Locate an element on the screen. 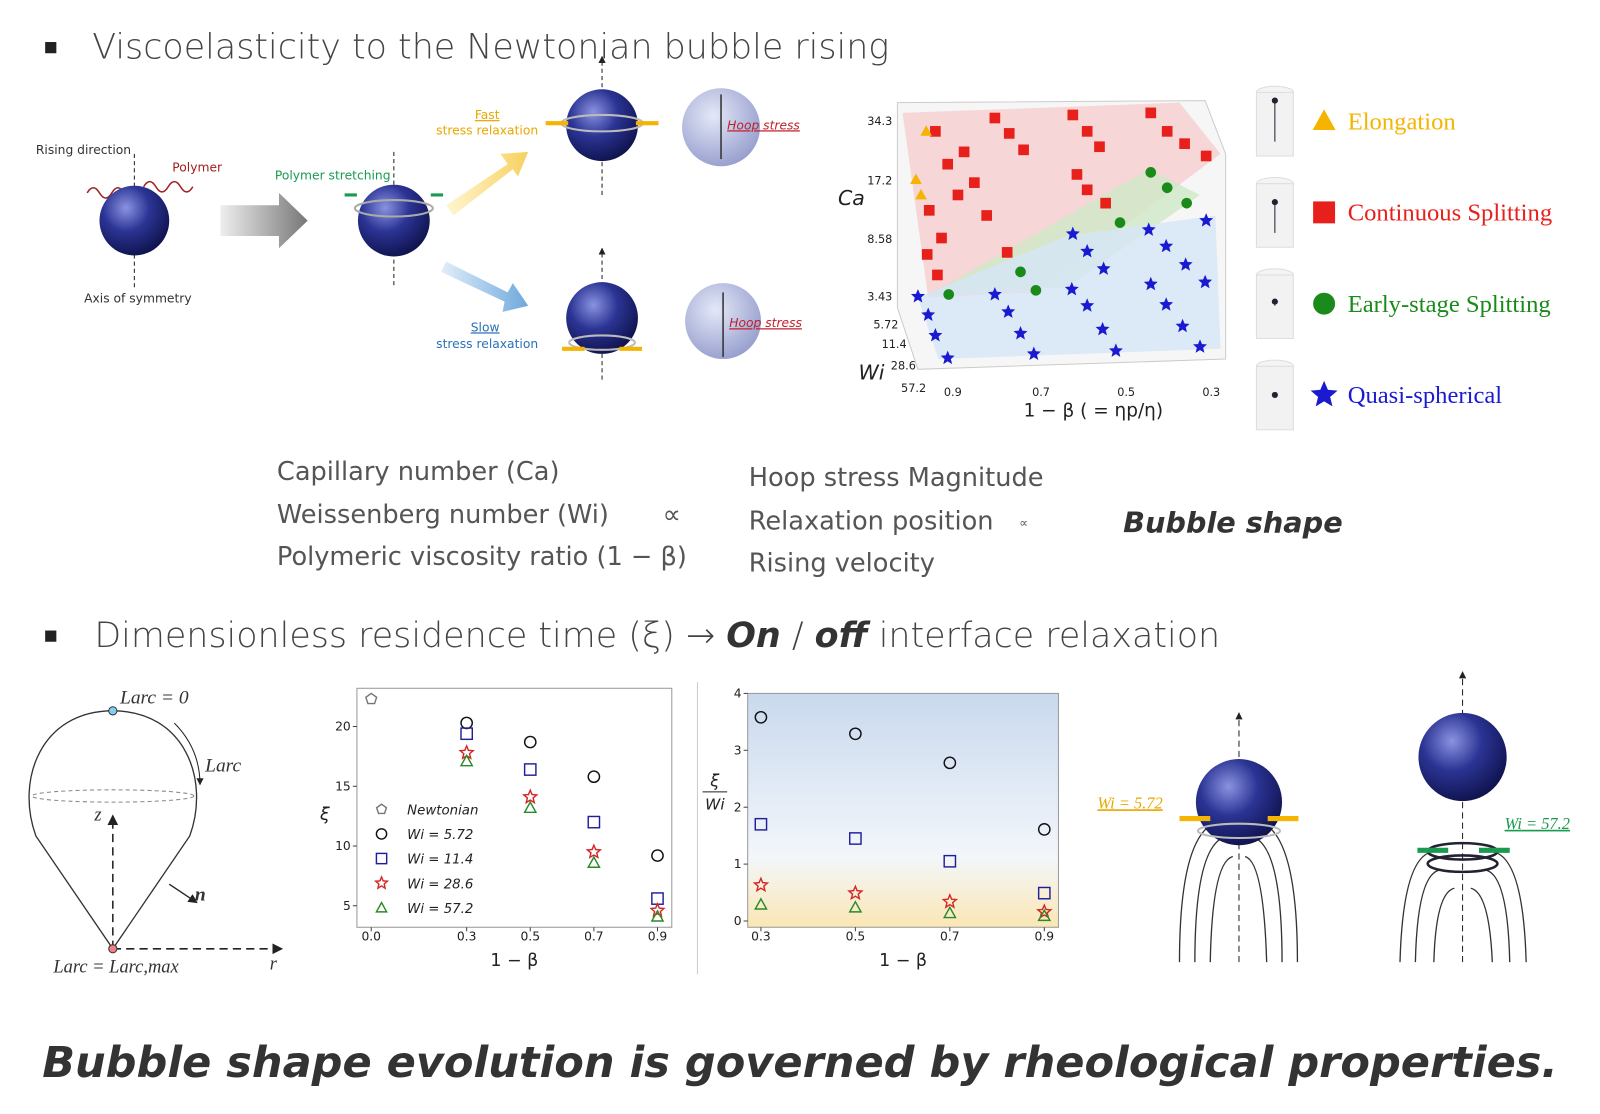  heading-part: Dimensionless residence time (ξ) → is located at coordinates (404, 636).